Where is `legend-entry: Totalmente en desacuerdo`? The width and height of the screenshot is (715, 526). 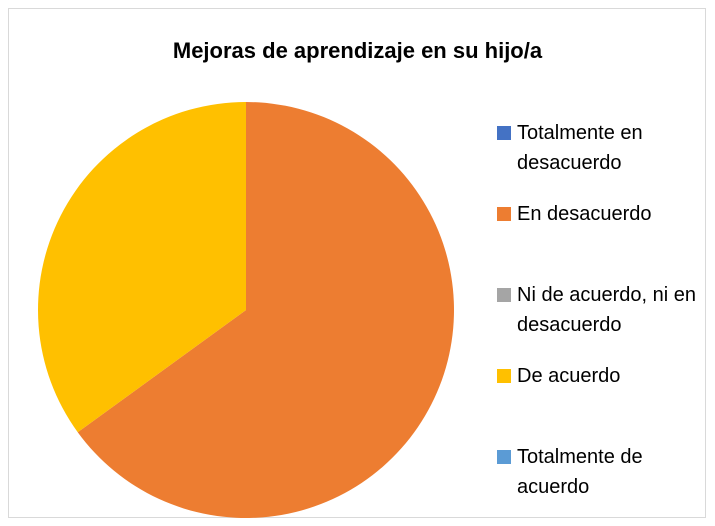 legend-entry: Totalmente en desacuerdo is located at coordinates (602, 148).